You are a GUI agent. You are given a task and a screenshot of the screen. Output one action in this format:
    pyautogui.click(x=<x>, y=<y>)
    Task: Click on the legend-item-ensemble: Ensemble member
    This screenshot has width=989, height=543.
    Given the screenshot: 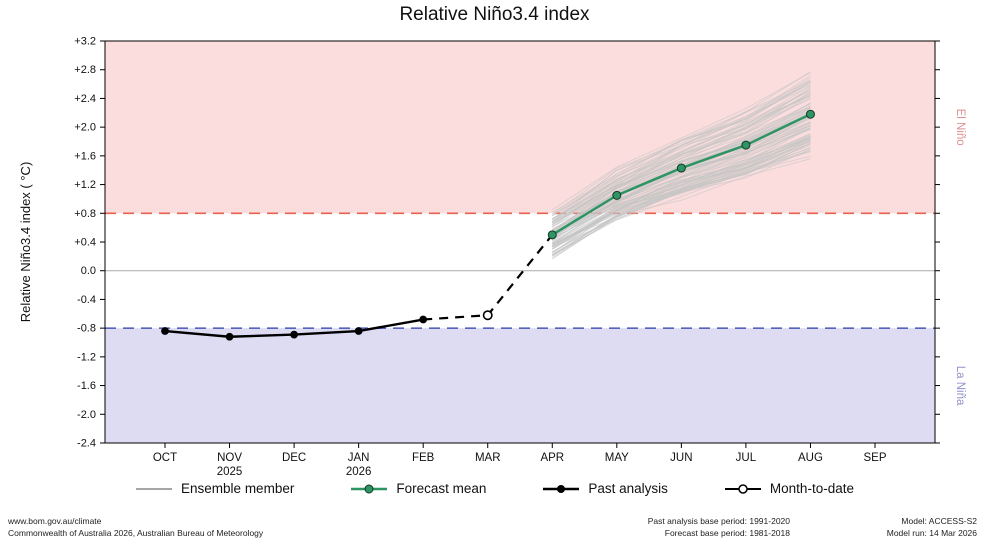 What is the action you would take?
    pyautogui.click(x=214, y=488)
    